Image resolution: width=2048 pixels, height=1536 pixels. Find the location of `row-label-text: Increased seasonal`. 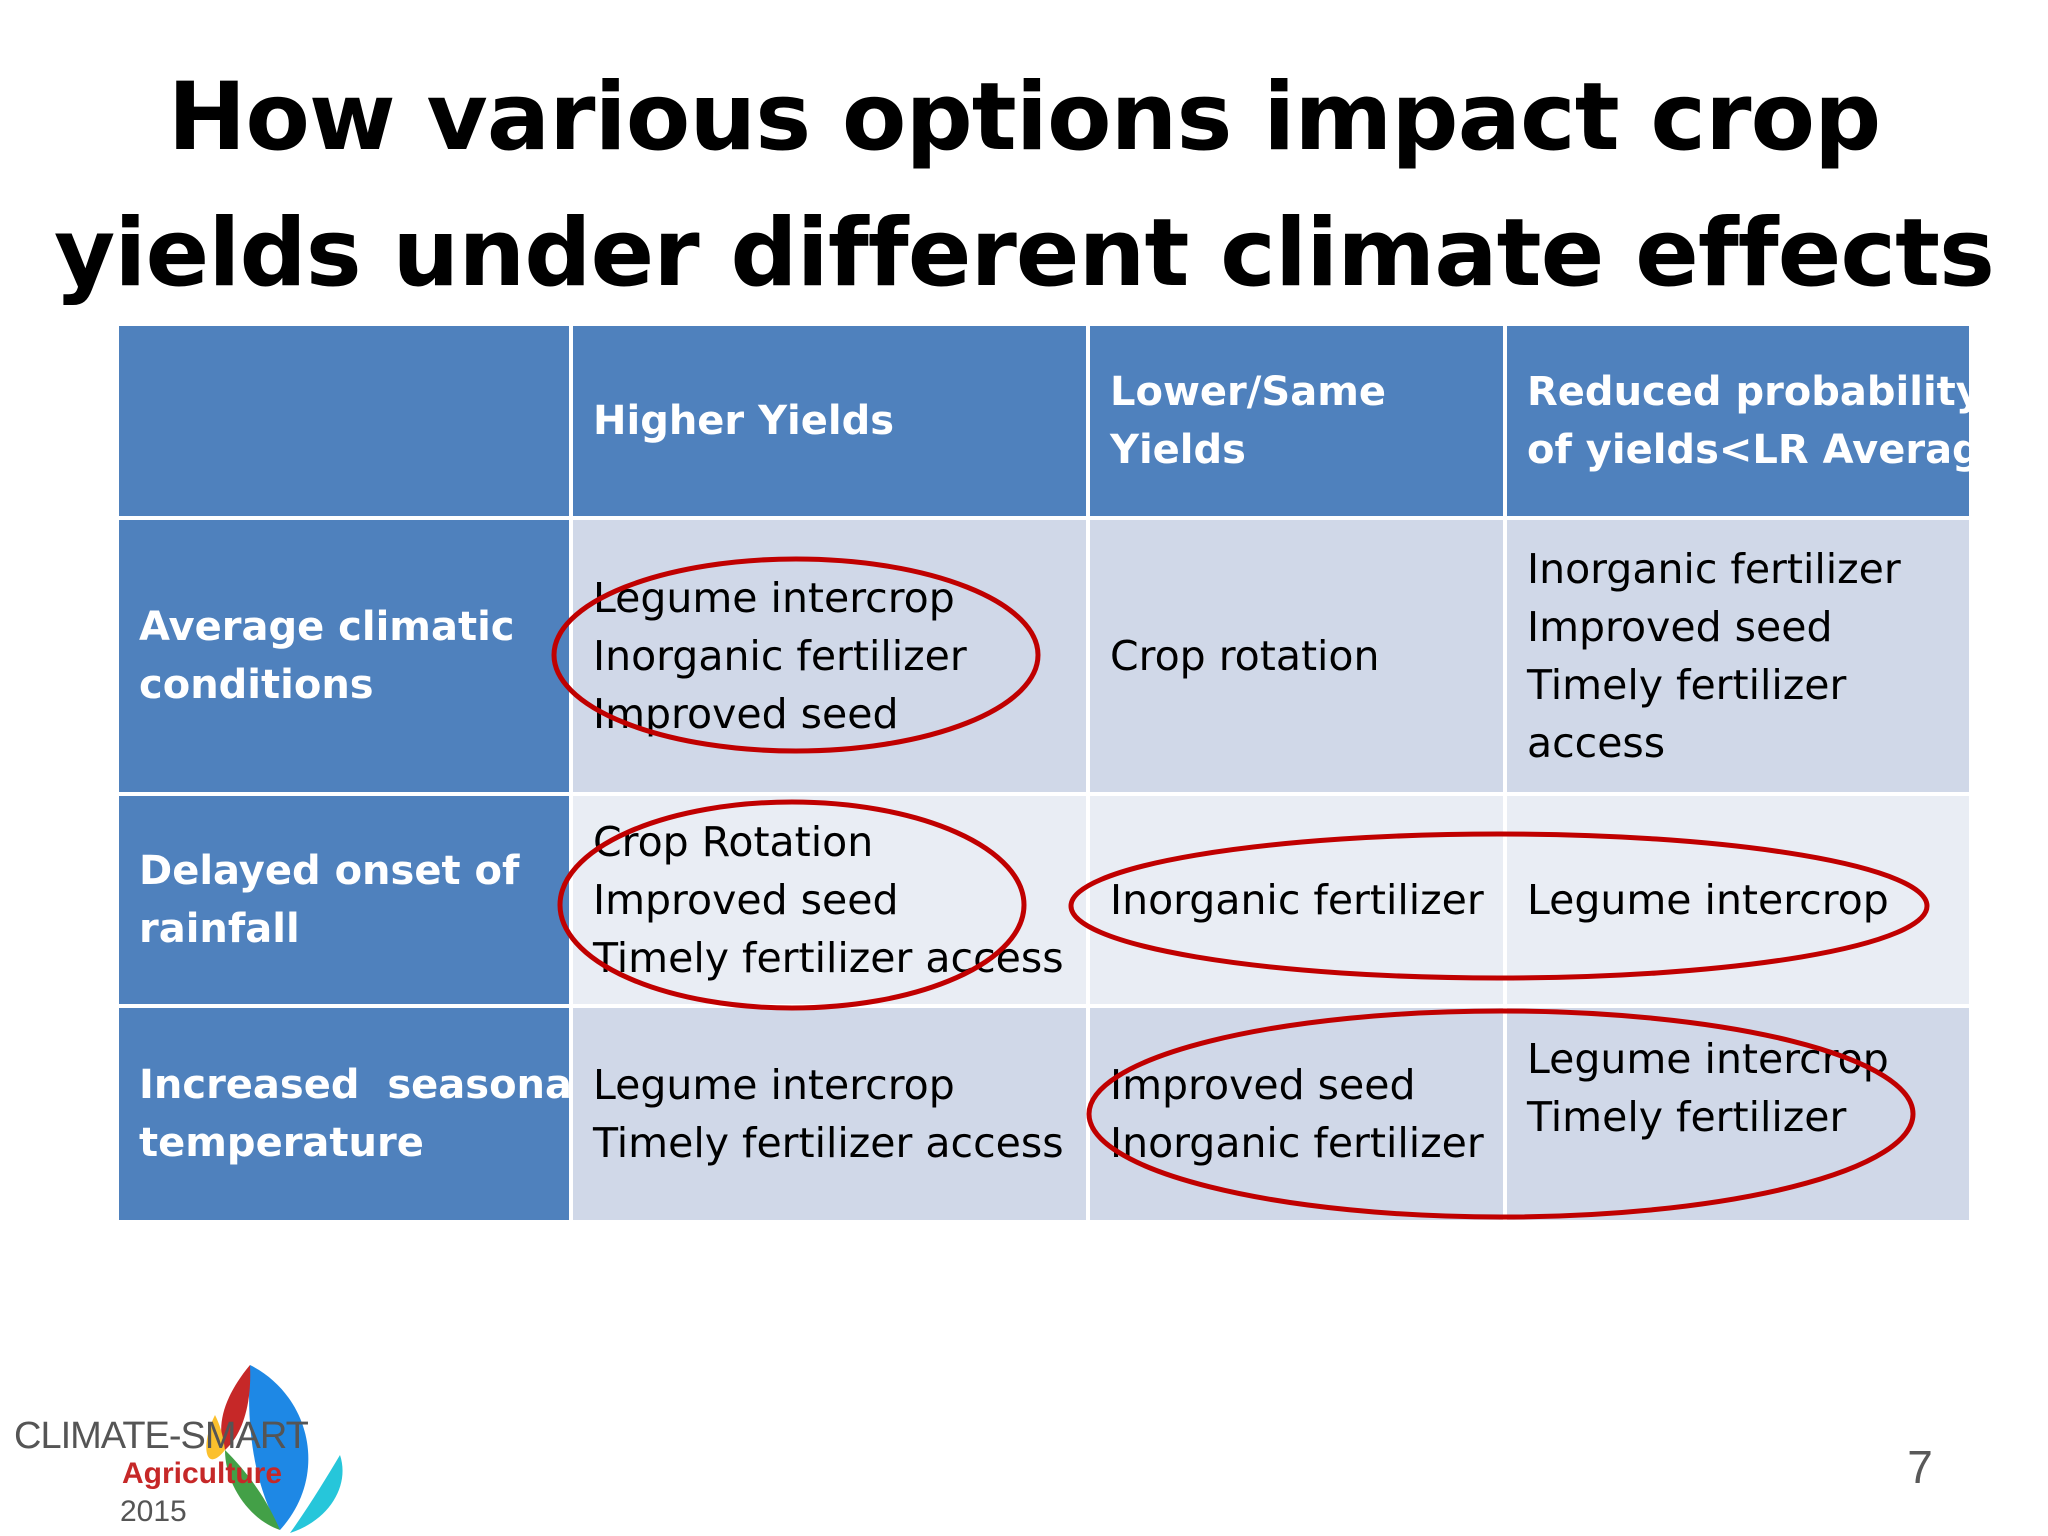

row-label-text: Increased seasonal is located at coordinates (362, 1085).